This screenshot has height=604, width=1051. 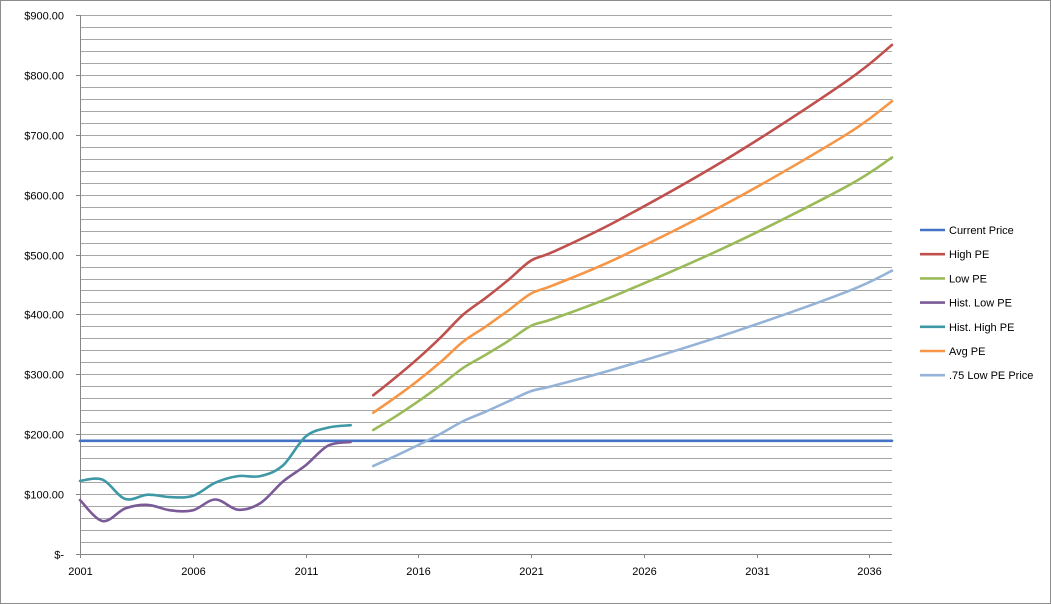 What do you see at coordinates (59, 556) in the screenshot?
I see `y-tick-label: $-` at bounding box center [59, 556].